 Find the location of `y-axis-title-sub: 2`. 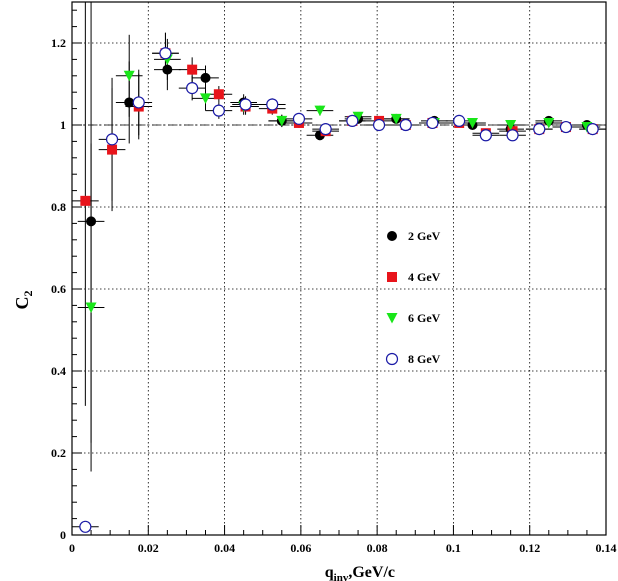

y-axis-title-sub: 2 is located at coordinates (28, 294).